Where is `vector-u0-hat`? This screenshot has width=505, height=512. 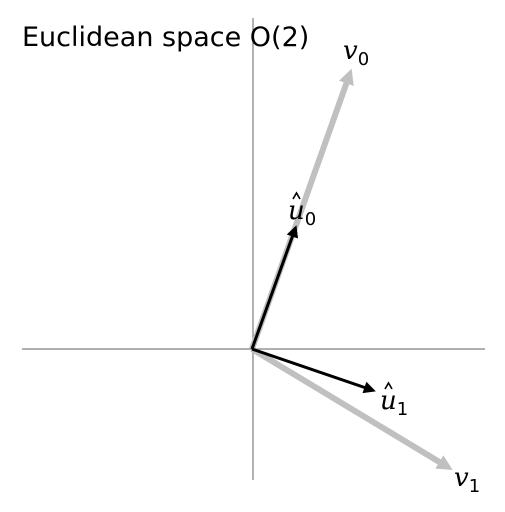
vector-u0-hat is located at coordinates (274, 287).